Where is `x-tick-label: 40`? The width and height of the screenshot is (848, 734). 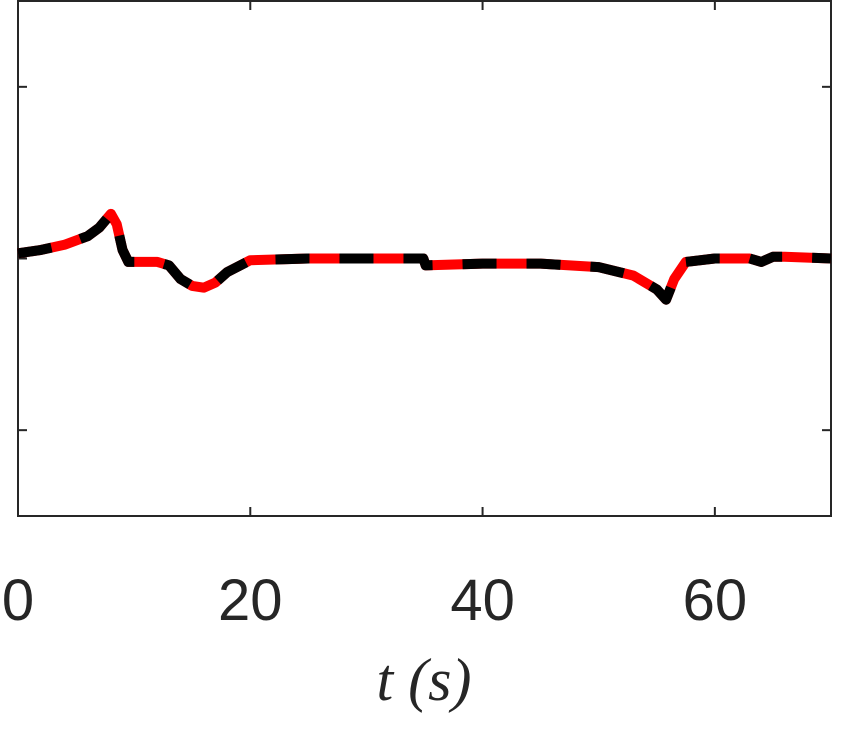
x-tick-label: 40 is located at coordinates (482, 600).